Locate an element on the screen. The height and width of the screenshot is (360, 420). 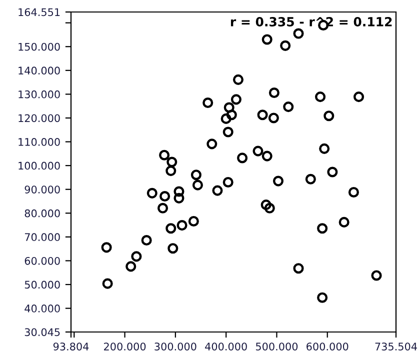
y-tick-label: 140.000 is located at coordinates (39, 70).